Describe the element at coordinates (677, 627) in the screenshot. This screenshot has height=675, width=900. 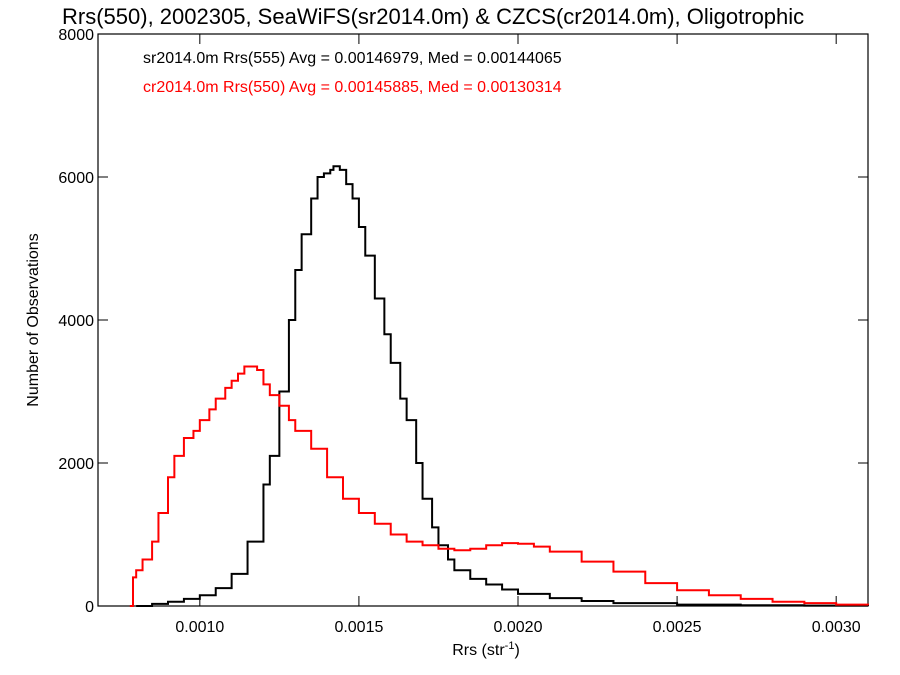
I see `x-tick-label: 0.0025` at that location.